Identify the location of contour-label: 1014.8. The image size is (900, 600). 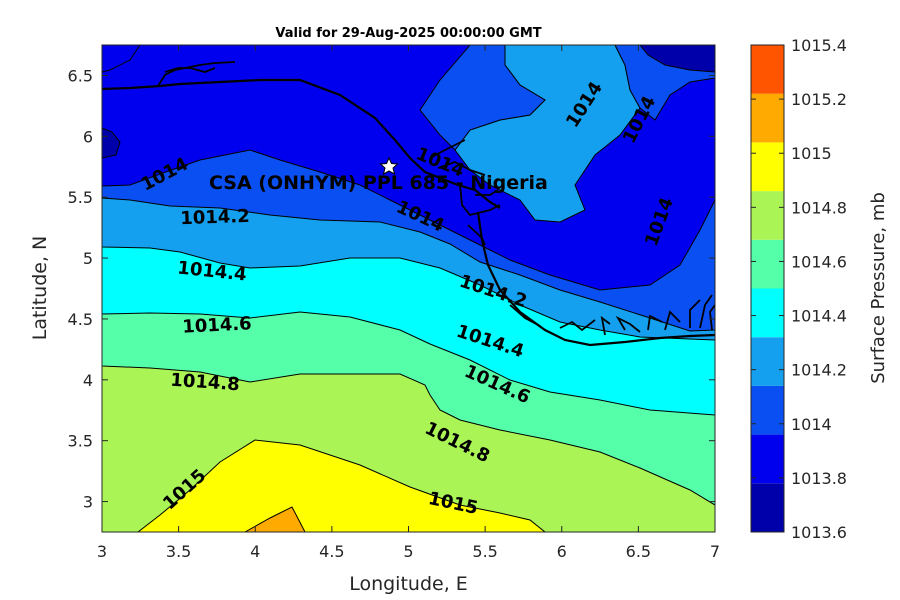
(205, 383).